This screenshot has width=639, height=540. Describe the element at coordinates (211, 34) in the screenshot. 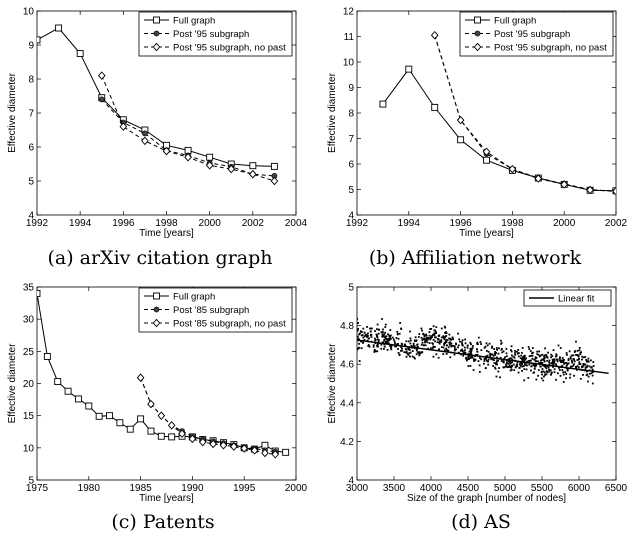

I see `legend-label: Post '95 subgraph` at that location.